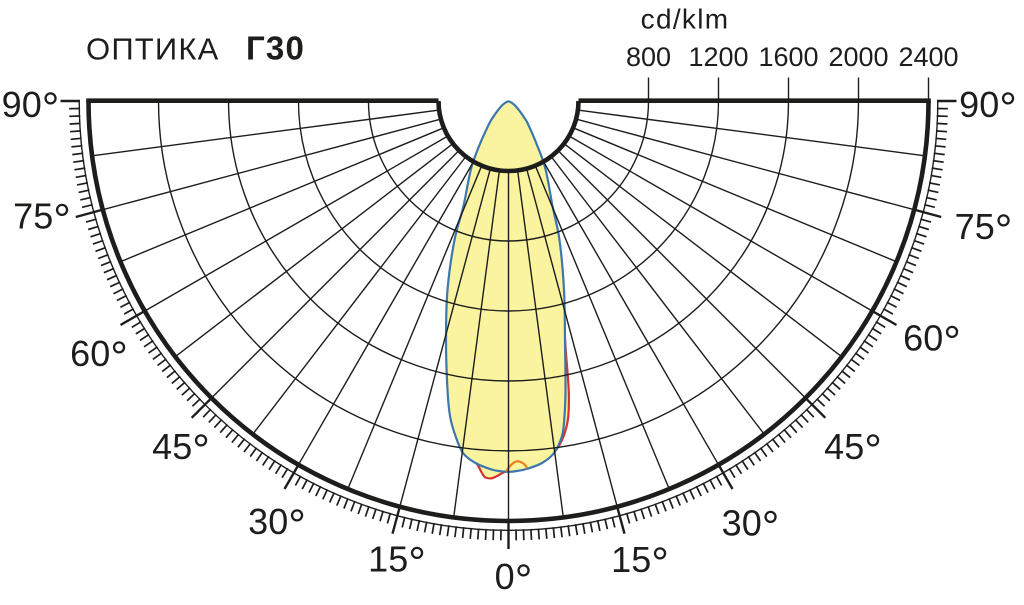  I want to click on svg-text: 800, so click(648, 57).